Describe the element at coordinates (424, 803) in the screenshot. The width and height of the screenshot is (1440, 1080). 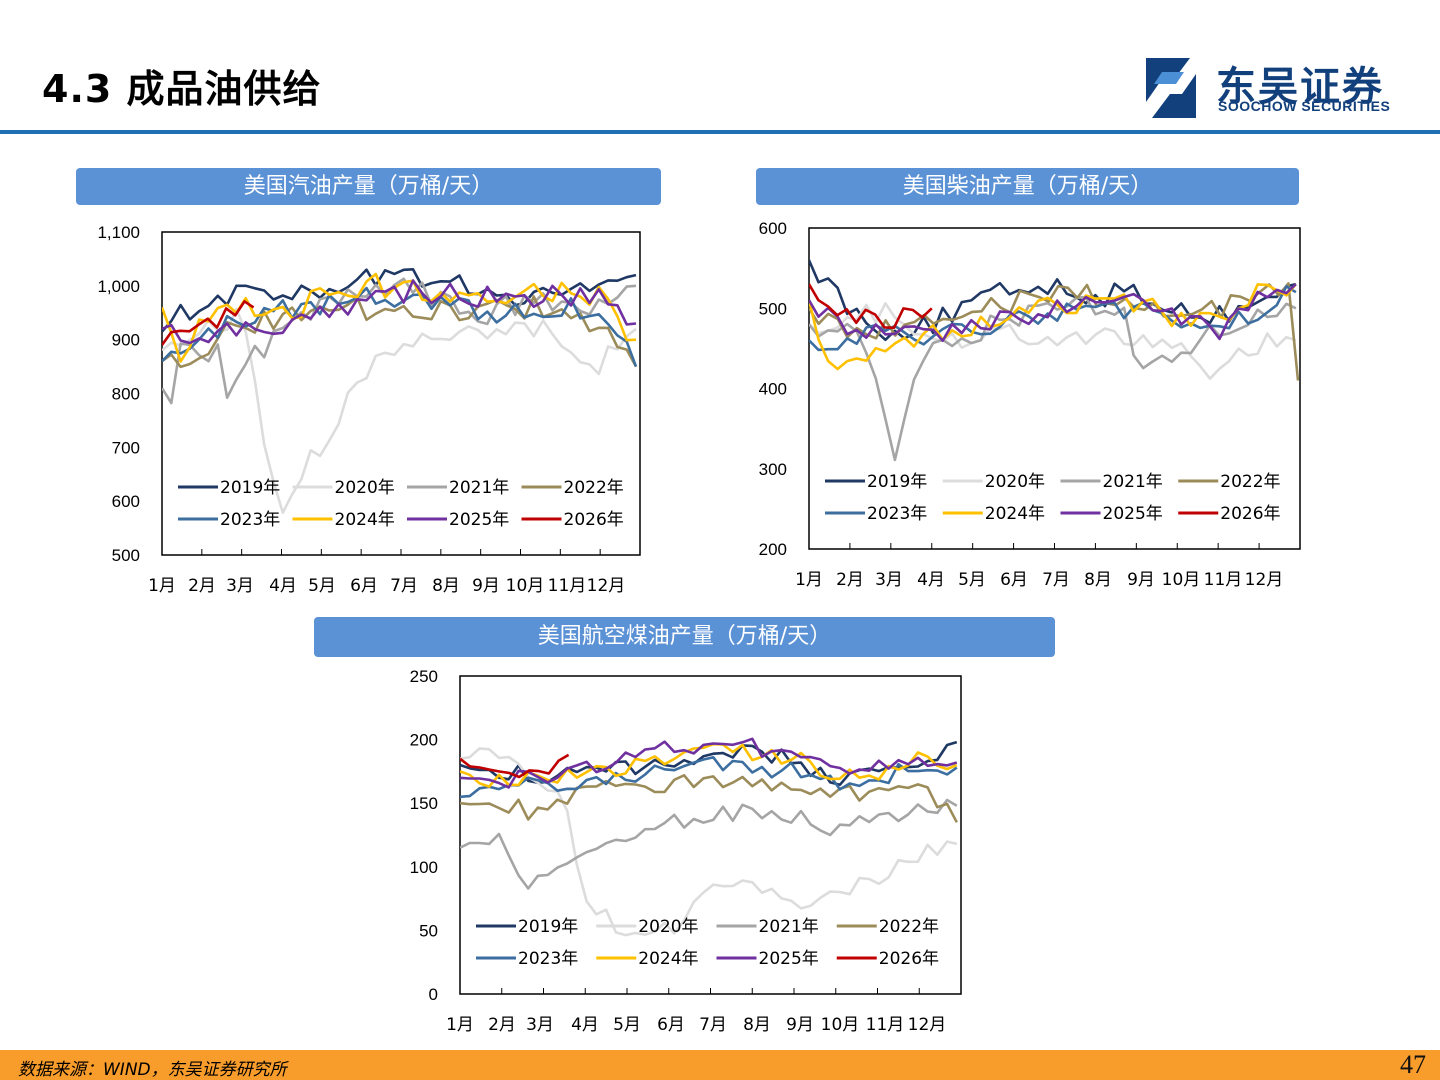
I see `y-tick-label: 150` at that location.